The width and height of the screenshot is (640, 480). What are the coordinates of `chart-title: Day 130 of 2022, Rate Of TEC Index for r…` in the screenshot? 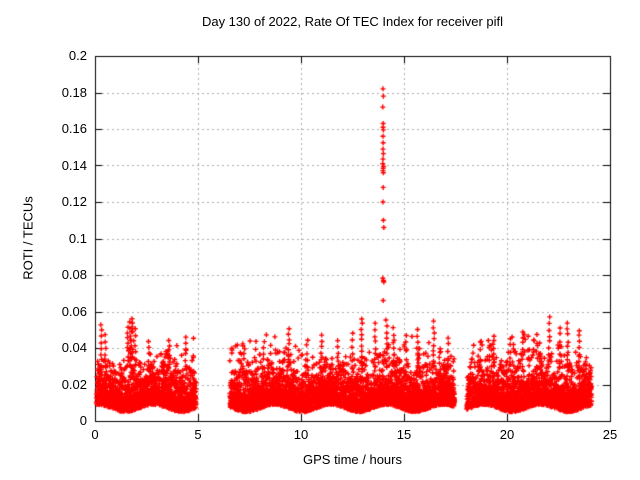 It's located at (352, 21).